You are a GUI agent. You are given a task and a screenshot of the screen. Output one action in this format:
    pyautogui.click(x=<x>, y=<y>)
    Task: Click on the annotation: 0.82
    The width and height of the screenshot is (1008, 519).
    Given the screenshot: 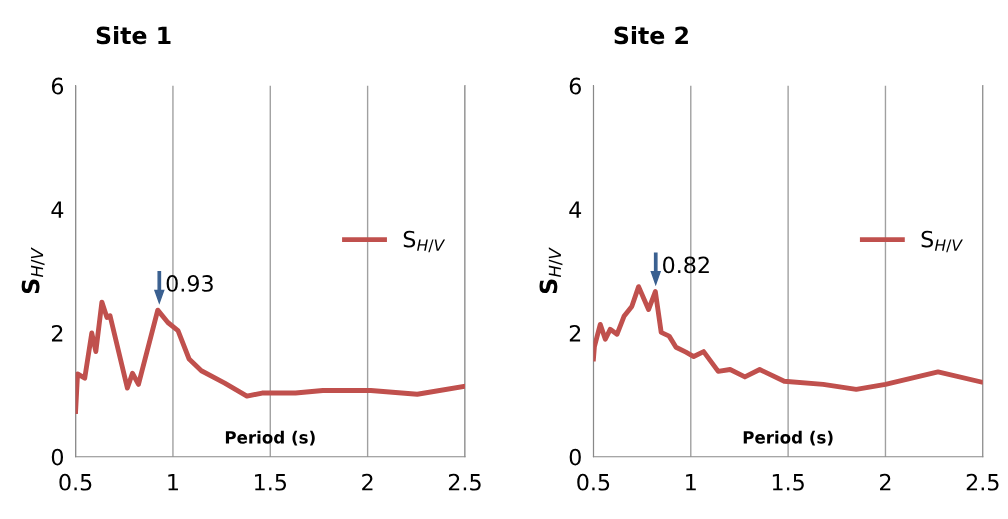 What is the action you would take?
    pyautogui.click(x=686, y=265)
    